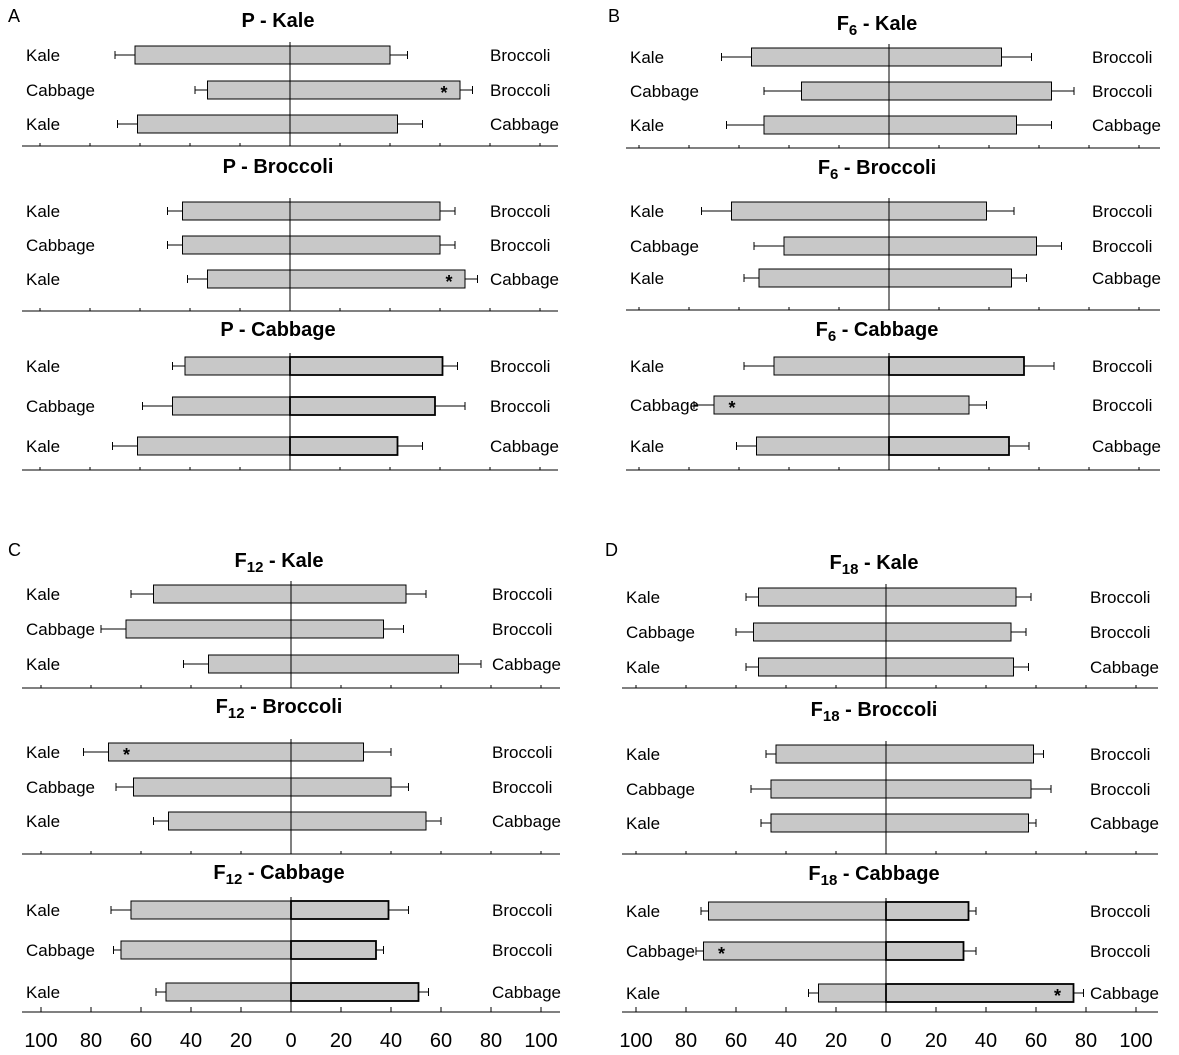 The image size is (1179, 1055). What do you see at coordinates (887, 24) in the screenshot?
I see `subchart-title-rest: - Kale` at bounding box center [887, 24].